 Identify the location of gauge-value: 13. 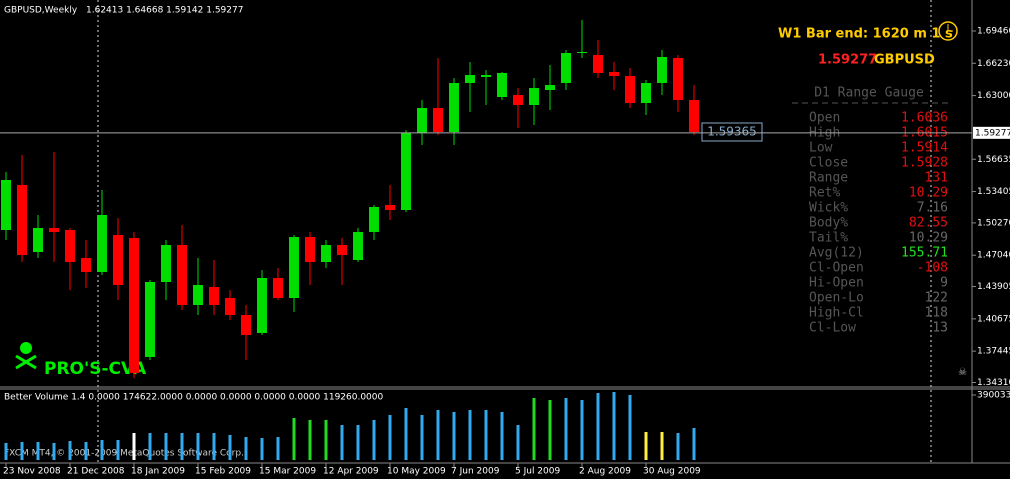
(940, 328).